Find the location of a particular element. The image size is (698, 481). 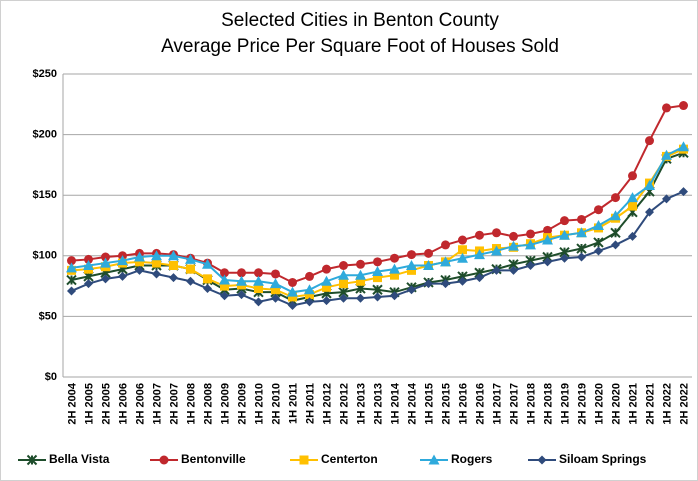

x-tick-label: 1H 2005 is located at coordinates (89, 404).